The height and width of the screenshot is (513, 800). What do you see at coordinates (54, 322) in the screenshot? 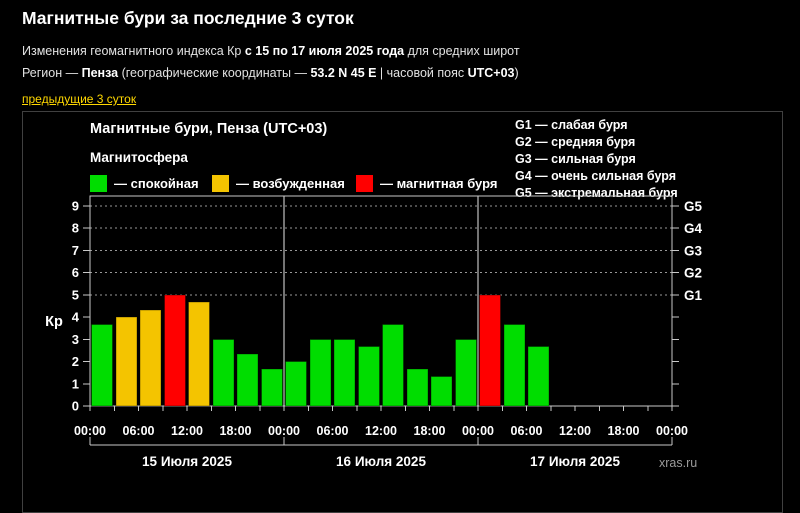
I see `kp-axis-label: Кр` at bounding box center [54, 322].